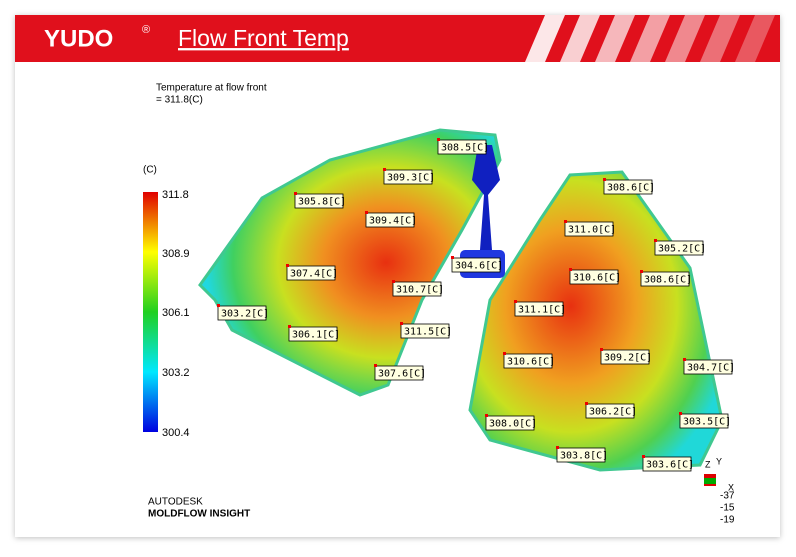  I want to click on result-value: = 311.8(C), so click(179, 100).